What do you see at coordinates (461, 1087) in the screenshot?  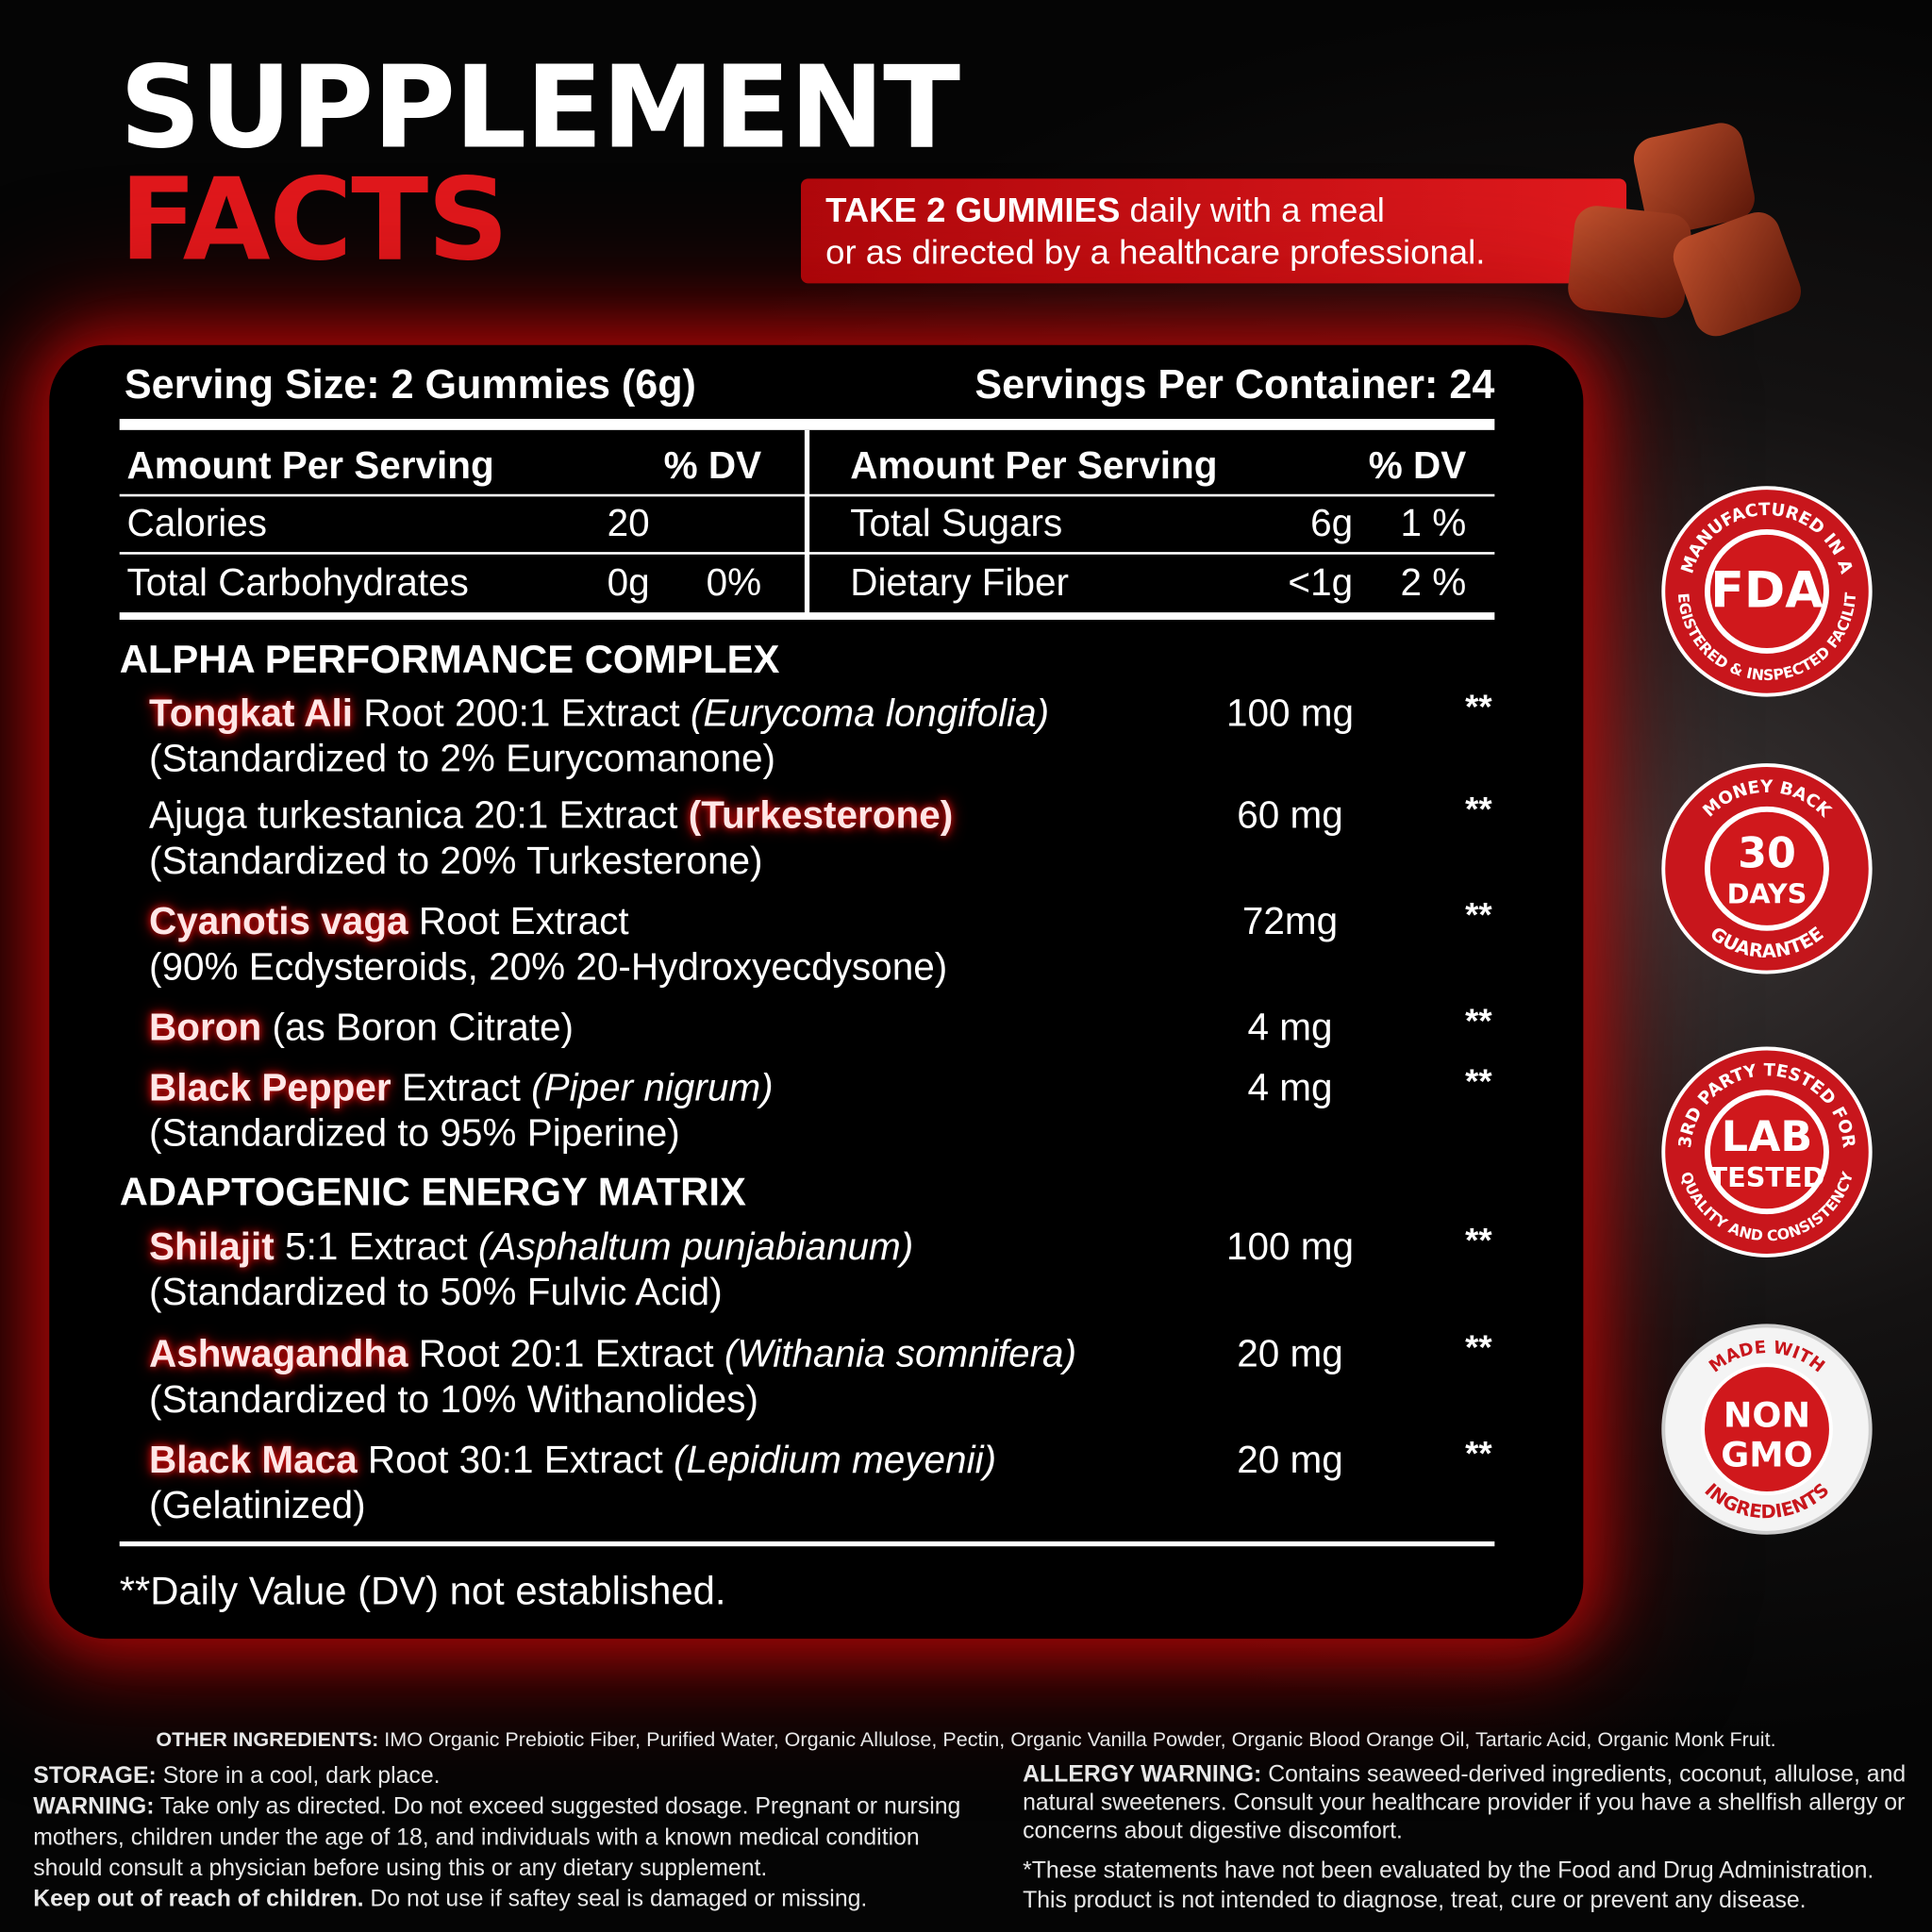 I see `ingredient-part: Extract` at bounding box center [461, 1087].